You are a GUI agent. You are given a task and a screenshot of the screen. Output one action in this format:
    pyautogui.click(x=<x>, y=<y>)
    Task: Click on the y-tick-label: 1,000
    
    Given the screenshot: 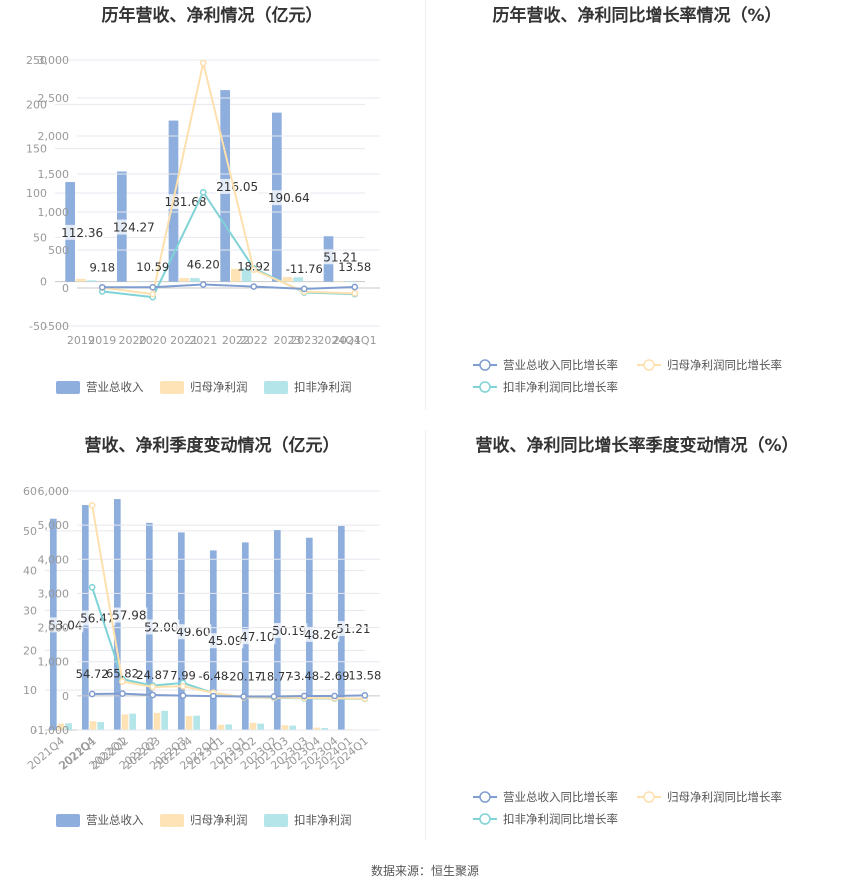 What is the action you would take?
    pyautogui.click(x=54, y=662)
    